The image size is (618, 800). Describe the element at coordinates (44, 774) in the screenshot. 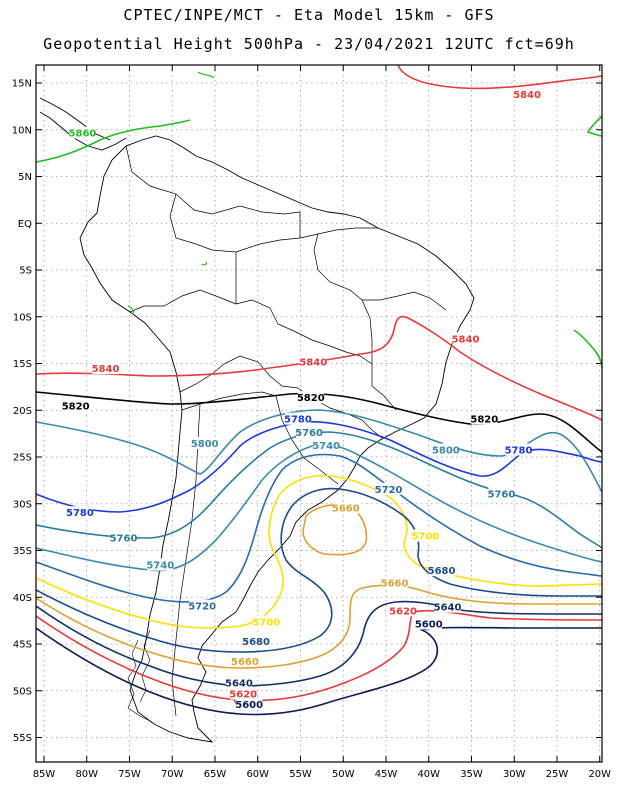

I see `lon-tick-label: 85W` at that location.